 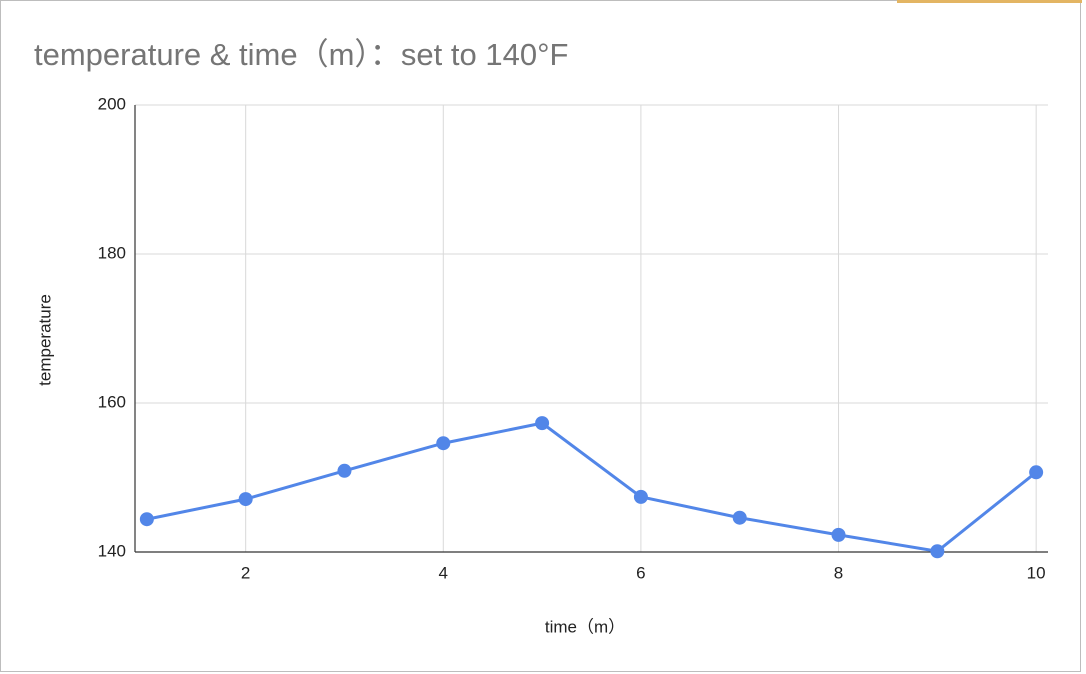 What do you see at coordinates (112, 401) in the screenshot?
I see `y-tick-label: 160` at bounding box center [112, 401].